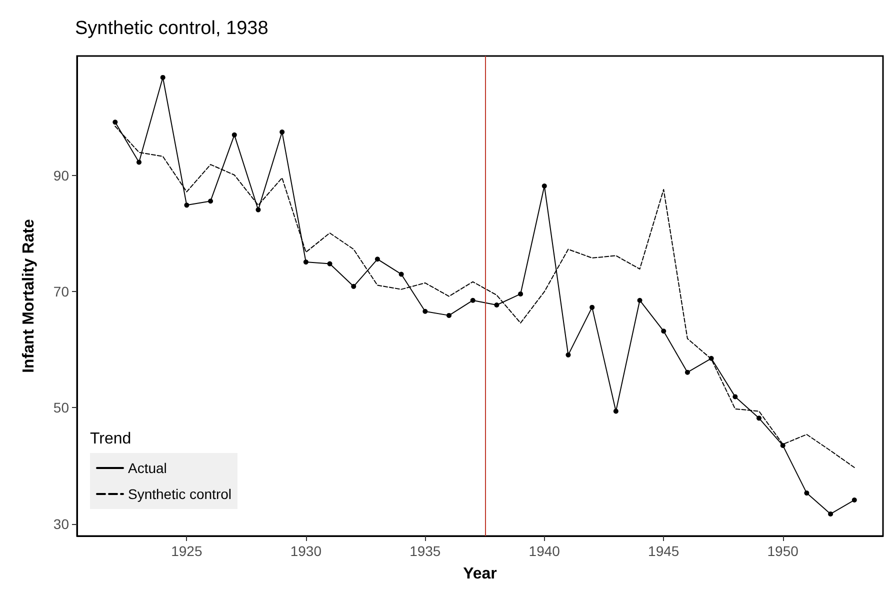 The image size is (892, 595). Describe the element at coordinates (544, 551) in the screenshot. I see `x-tick-label: 1940` at that location.